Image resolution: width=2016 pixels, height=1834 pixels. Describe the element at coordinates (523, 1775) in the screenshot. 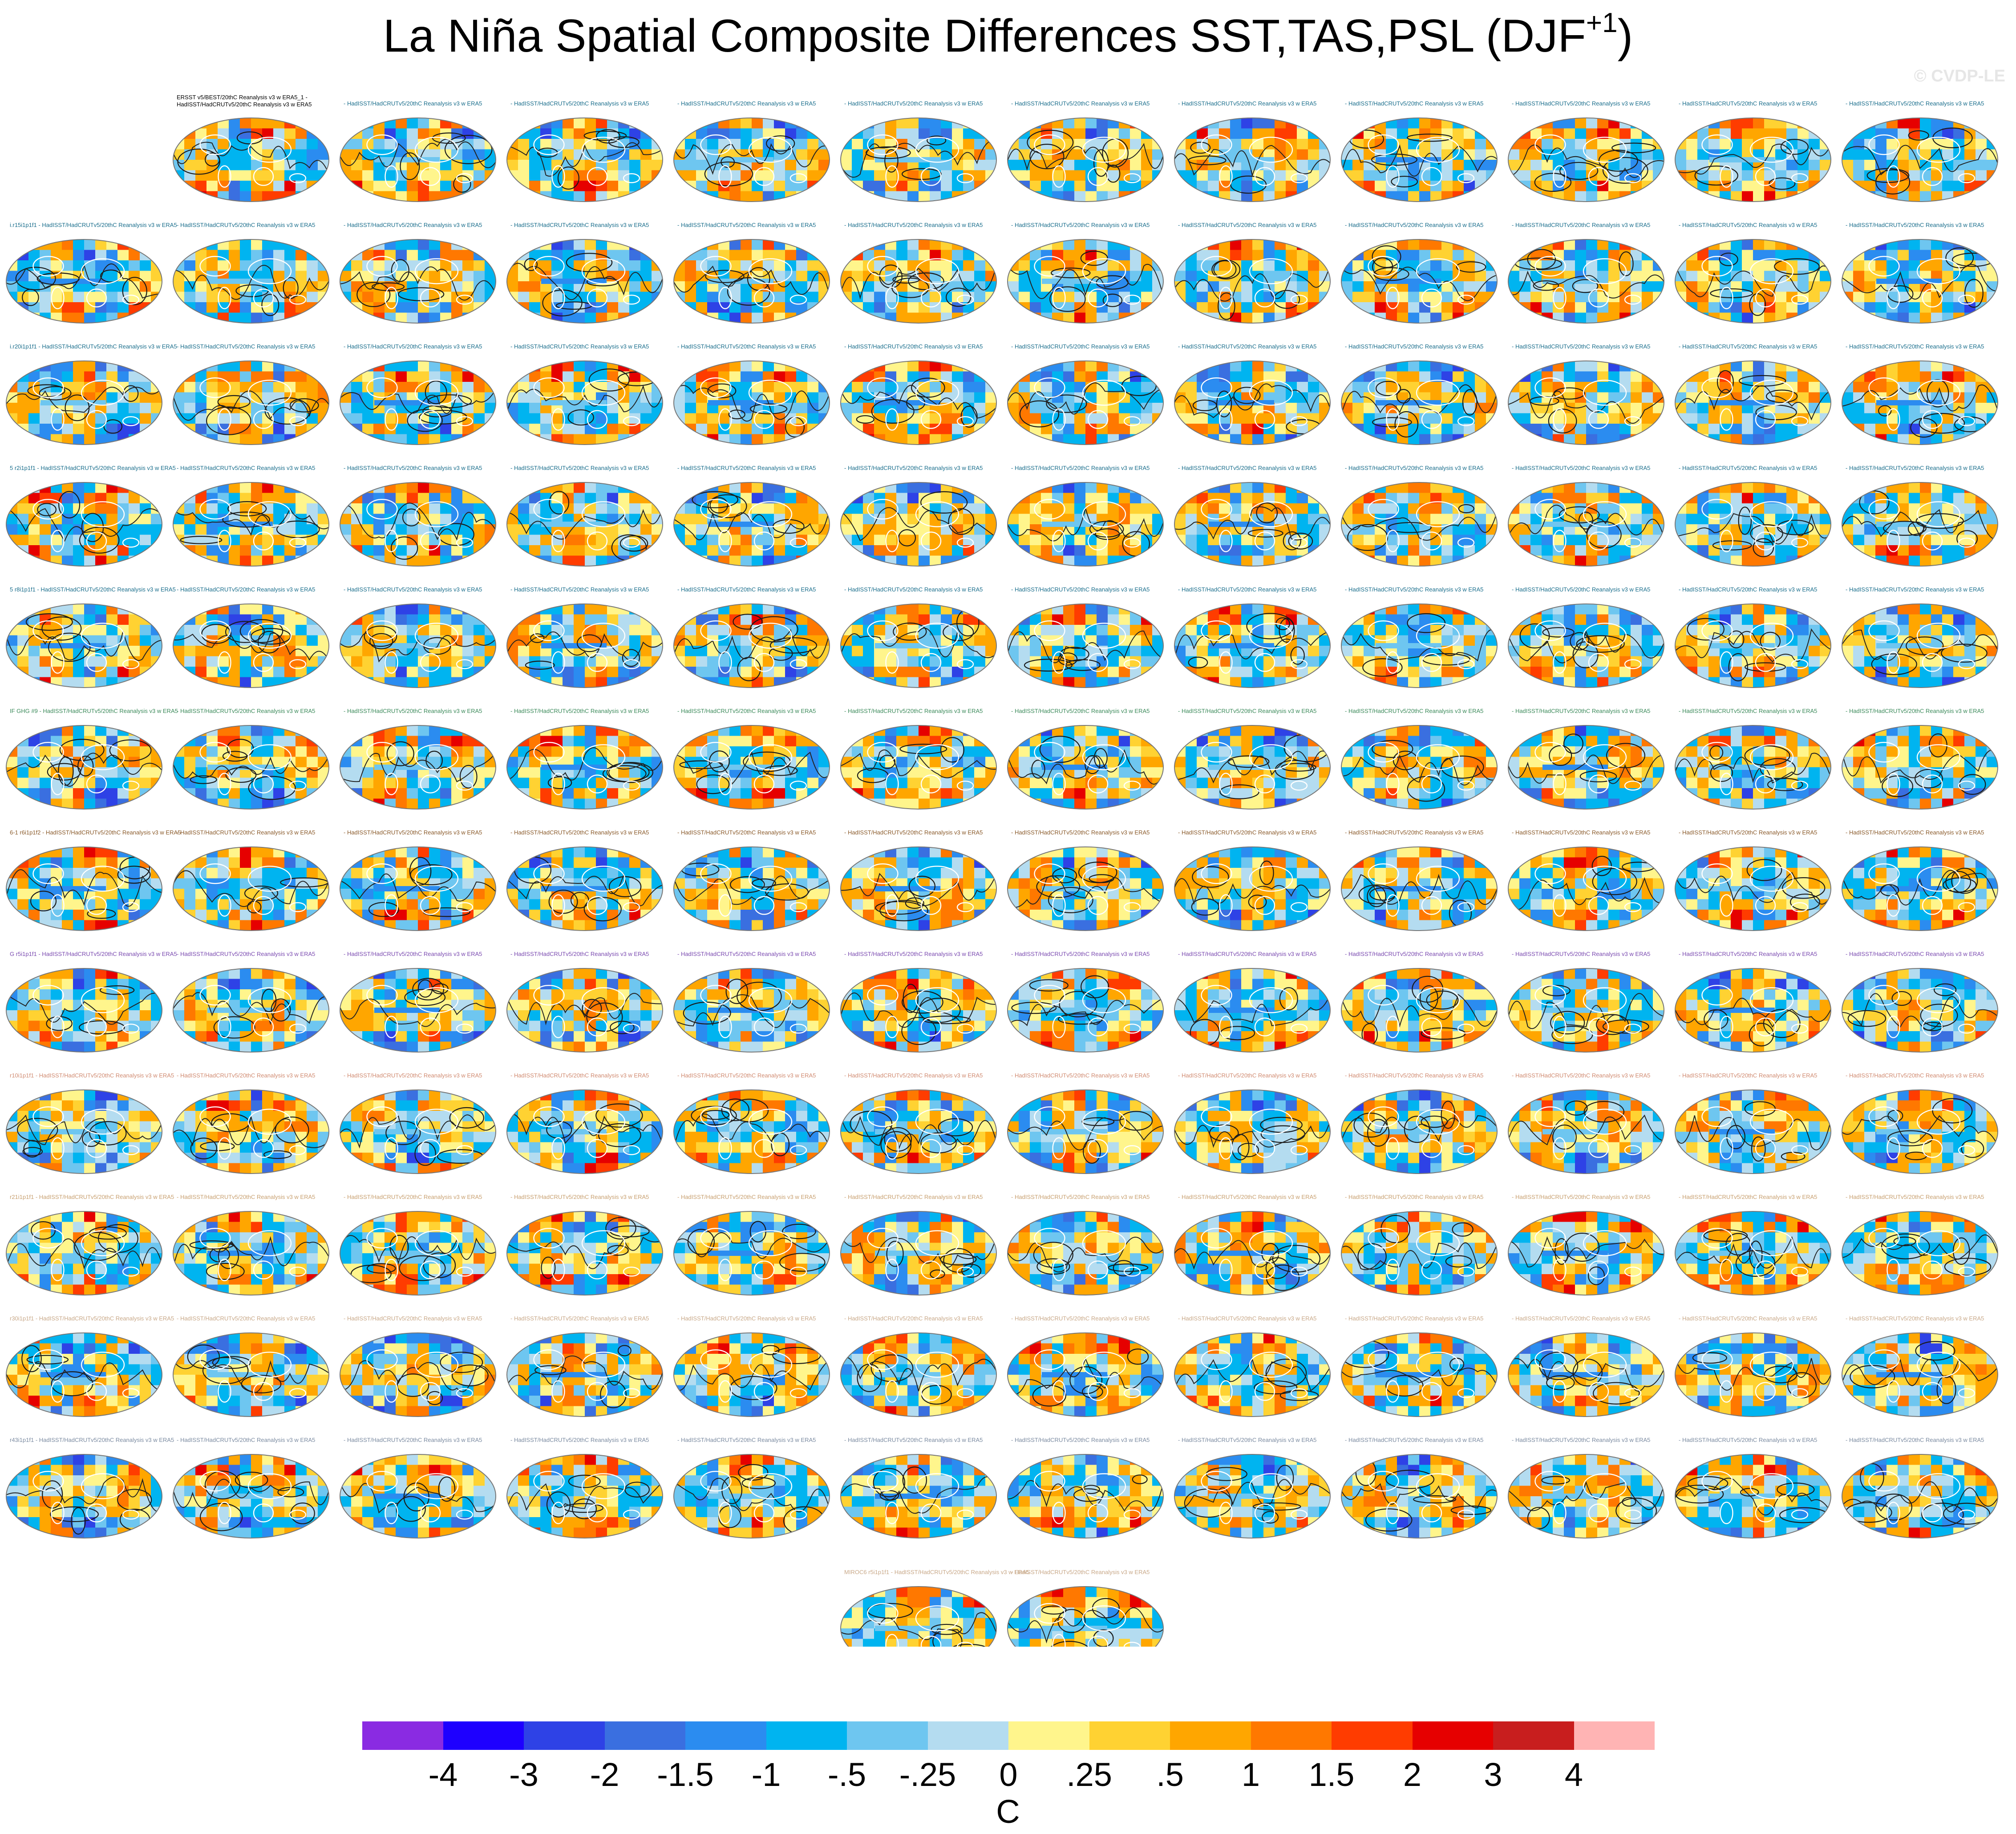

I see `colorbar-tick-label: -3` at that location.